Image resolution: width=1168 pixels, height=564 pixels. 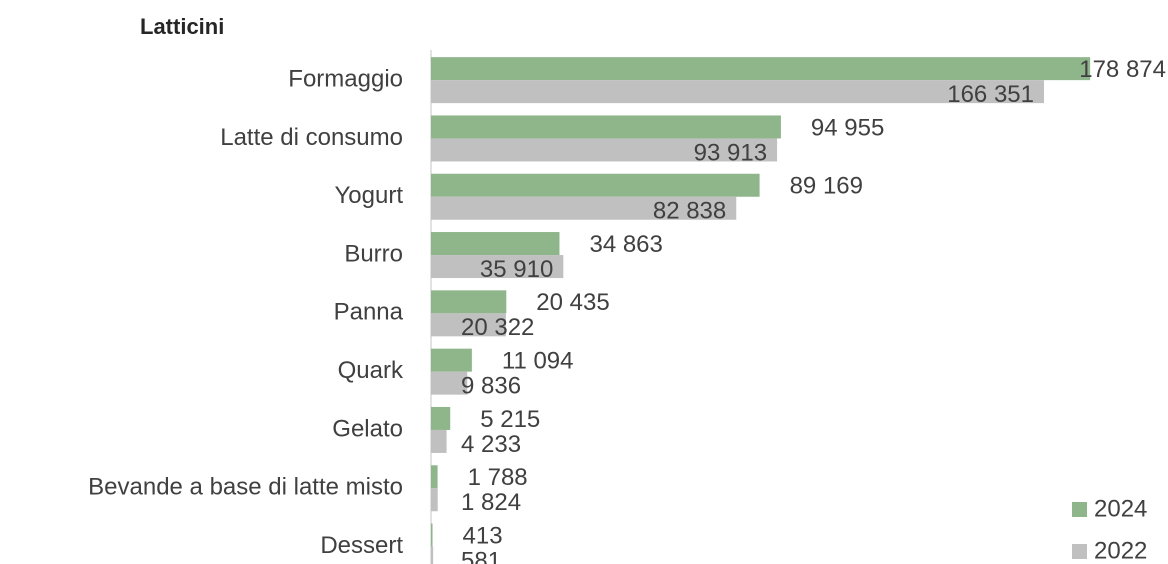 I want to click on data-label: 1 824, so click(x=491, y=502).